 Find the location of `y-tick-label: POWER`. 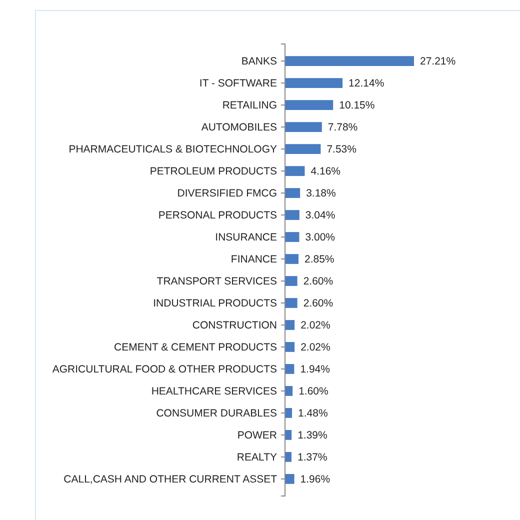

y-tick-label: POWER is located at coordinates (257, 435).